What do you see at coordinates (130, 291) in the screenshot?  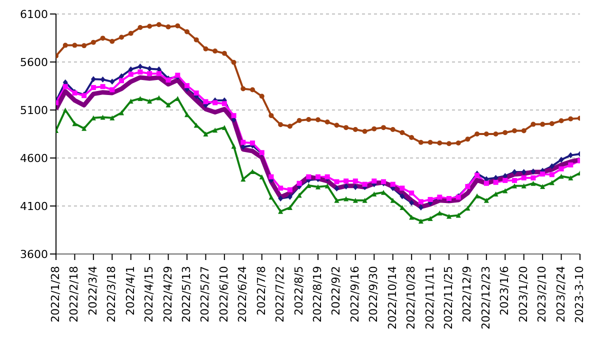 I see `x-tick-label: 2022/4/1` at bounding box center [130, 291].